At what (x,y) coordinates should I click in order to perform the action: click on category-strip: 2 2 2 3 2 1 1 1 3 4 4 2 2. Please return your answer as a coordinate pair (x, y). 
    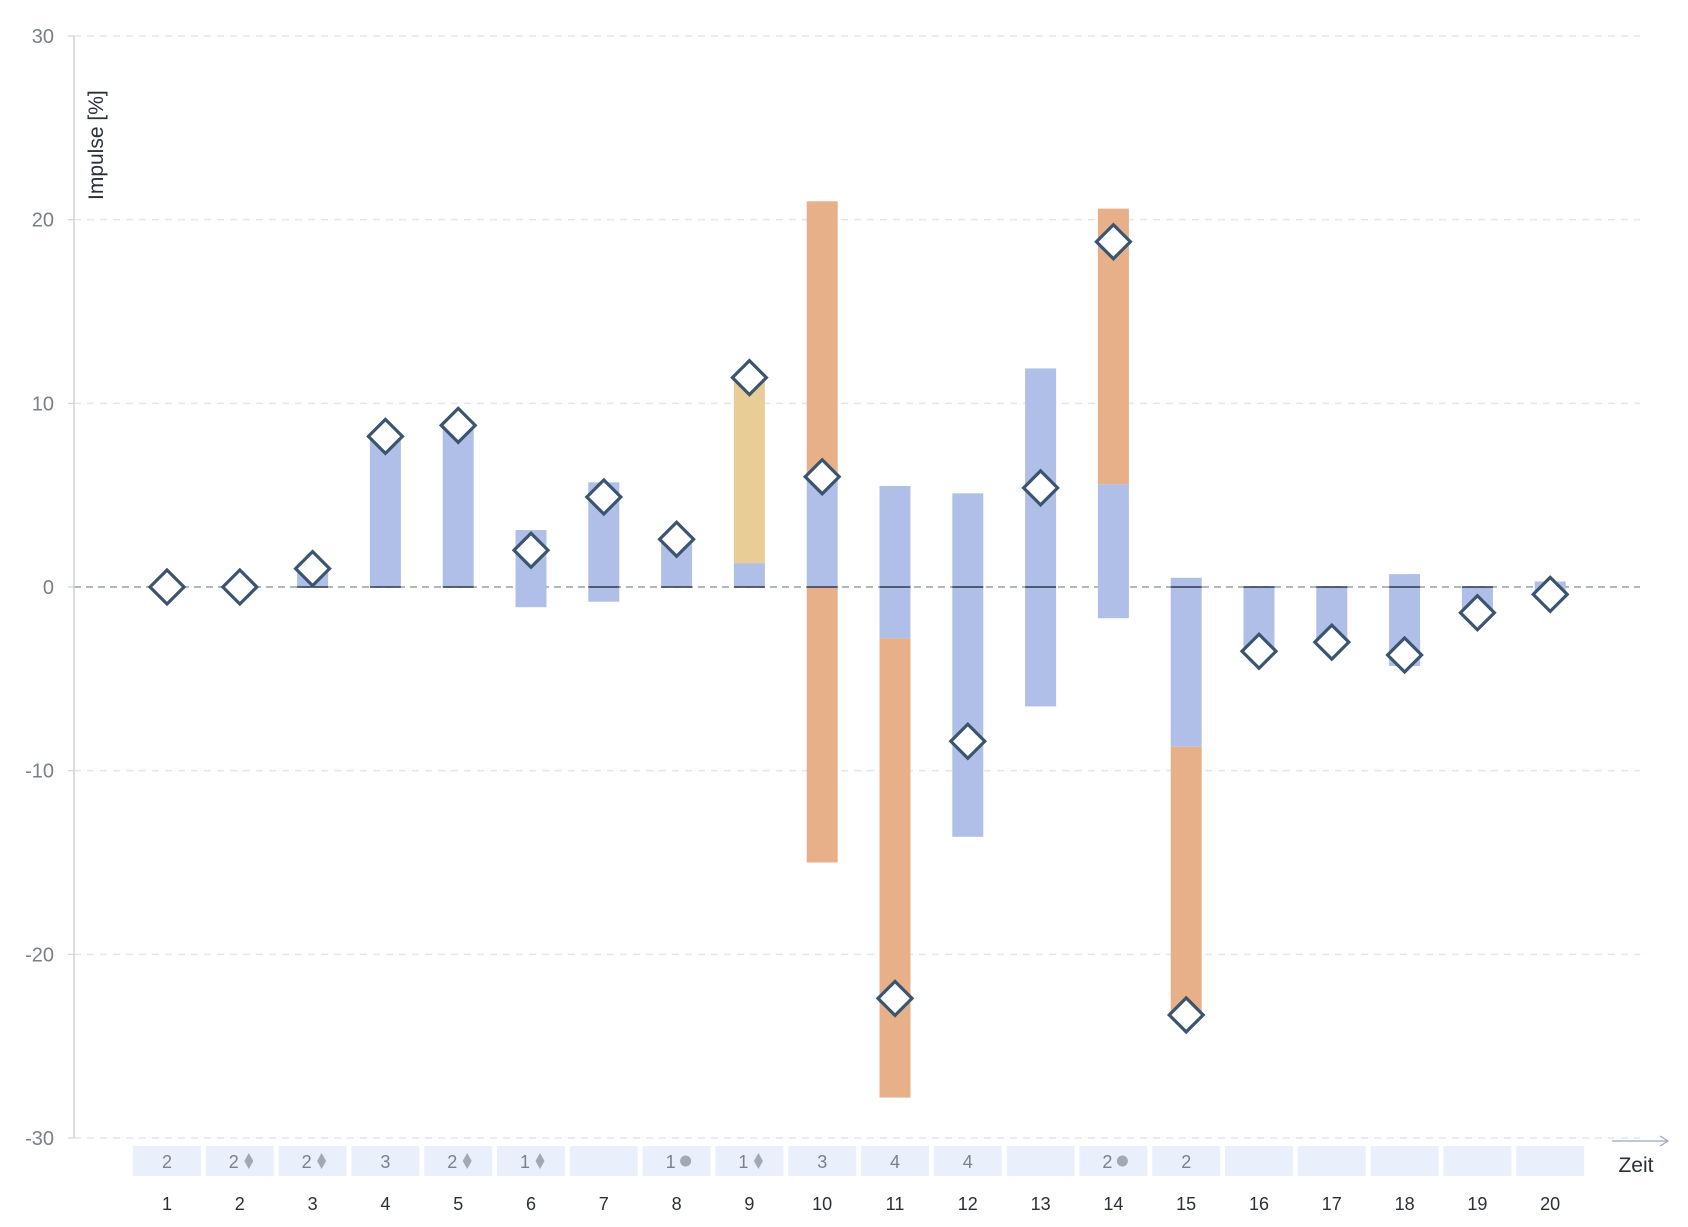
    Looking at the image, I should click on (859, 1161).